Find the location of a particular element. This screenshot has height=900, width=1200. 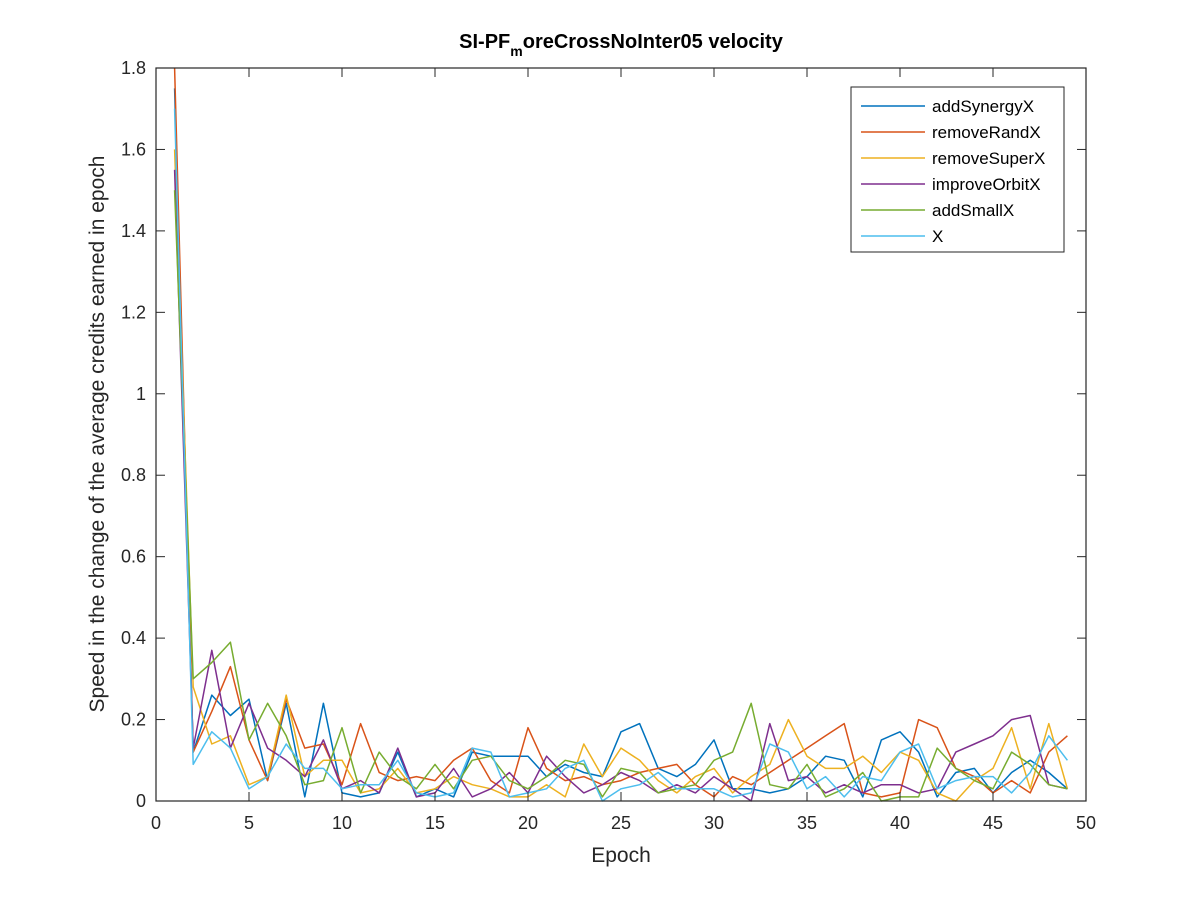

legend-label: improveOrbitX is located at coordinates (986, 184).